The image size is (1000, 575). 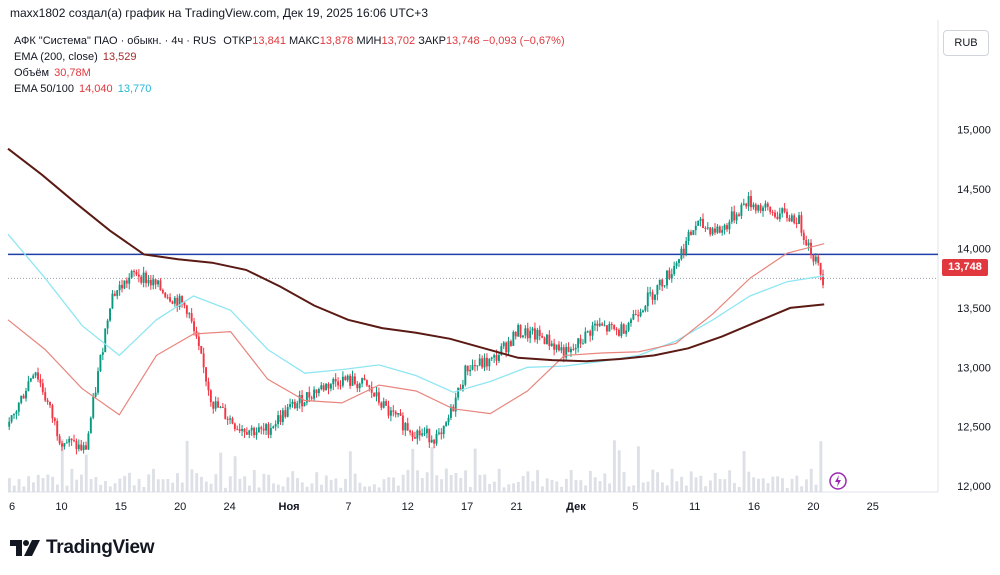 I want to click on legend-ema200-row: EMA (200, close) 13,529, so click(x=289, y=57).